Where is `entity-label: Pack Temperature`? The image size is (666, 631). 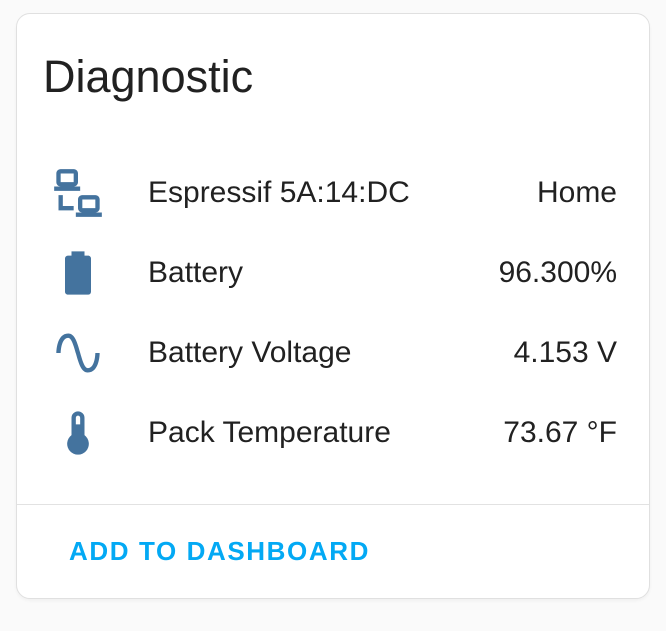 entity-label: Pack Temperature is located at coordinates (269, 432).